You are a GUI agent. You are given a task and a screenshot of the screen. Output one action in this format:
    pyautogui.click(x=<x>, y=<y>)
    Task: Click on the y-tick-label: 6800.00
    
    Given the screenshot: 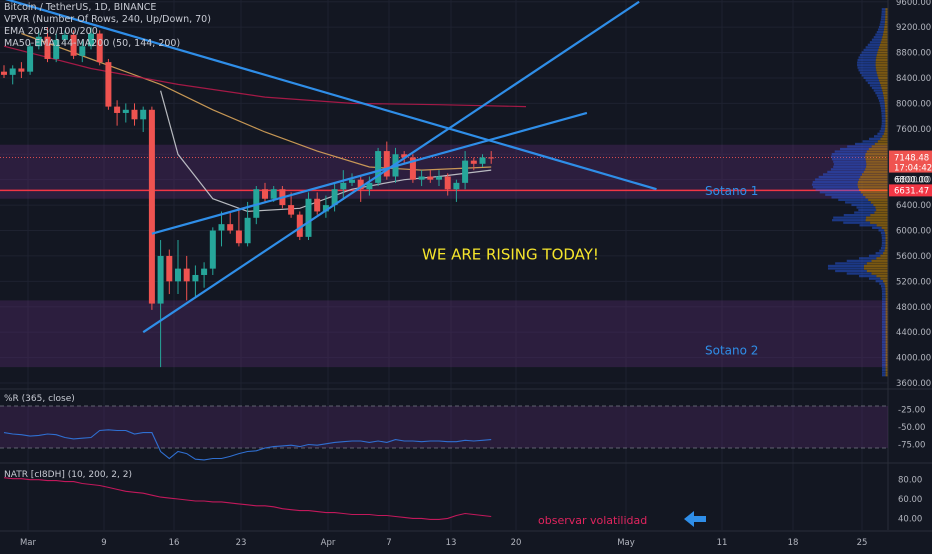 What is the action you would take?
    pyautogui.click(x=913, y=181)
    